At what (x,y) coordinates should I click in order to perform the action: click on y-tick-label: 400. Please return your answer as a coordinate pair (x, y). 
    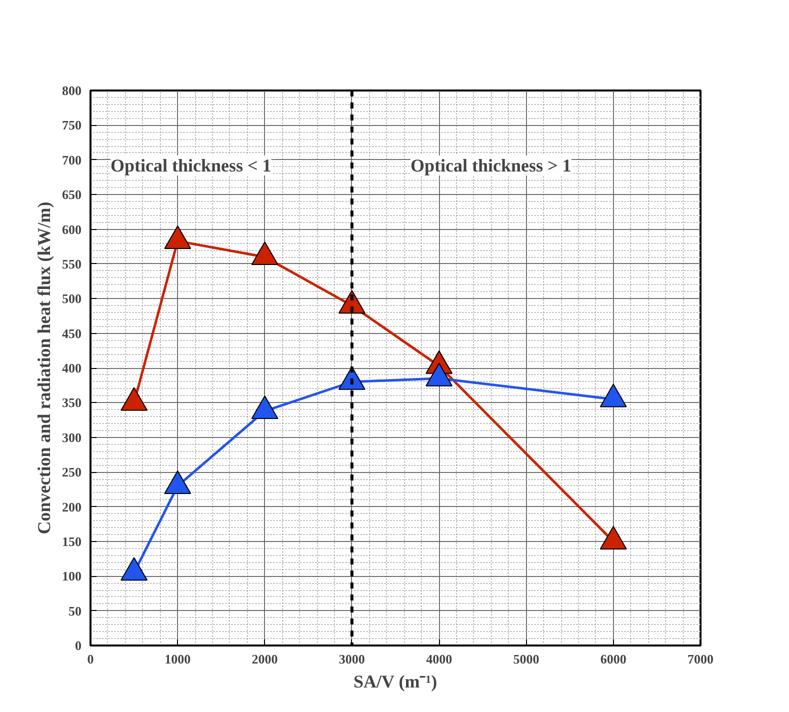
    Looking at the image, I should click on (72, 368).